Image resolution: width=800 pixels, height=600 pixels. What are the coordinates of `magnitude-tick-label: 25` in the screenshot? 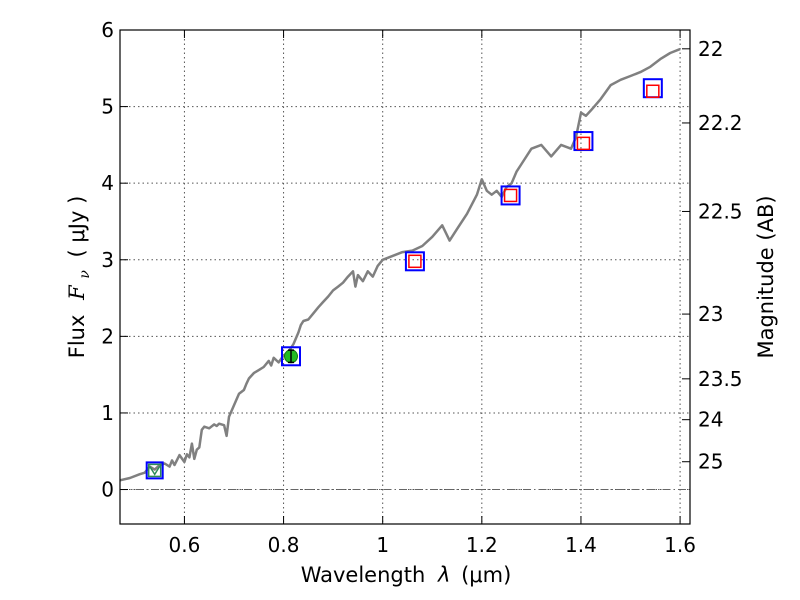 It's located at (710, 462).